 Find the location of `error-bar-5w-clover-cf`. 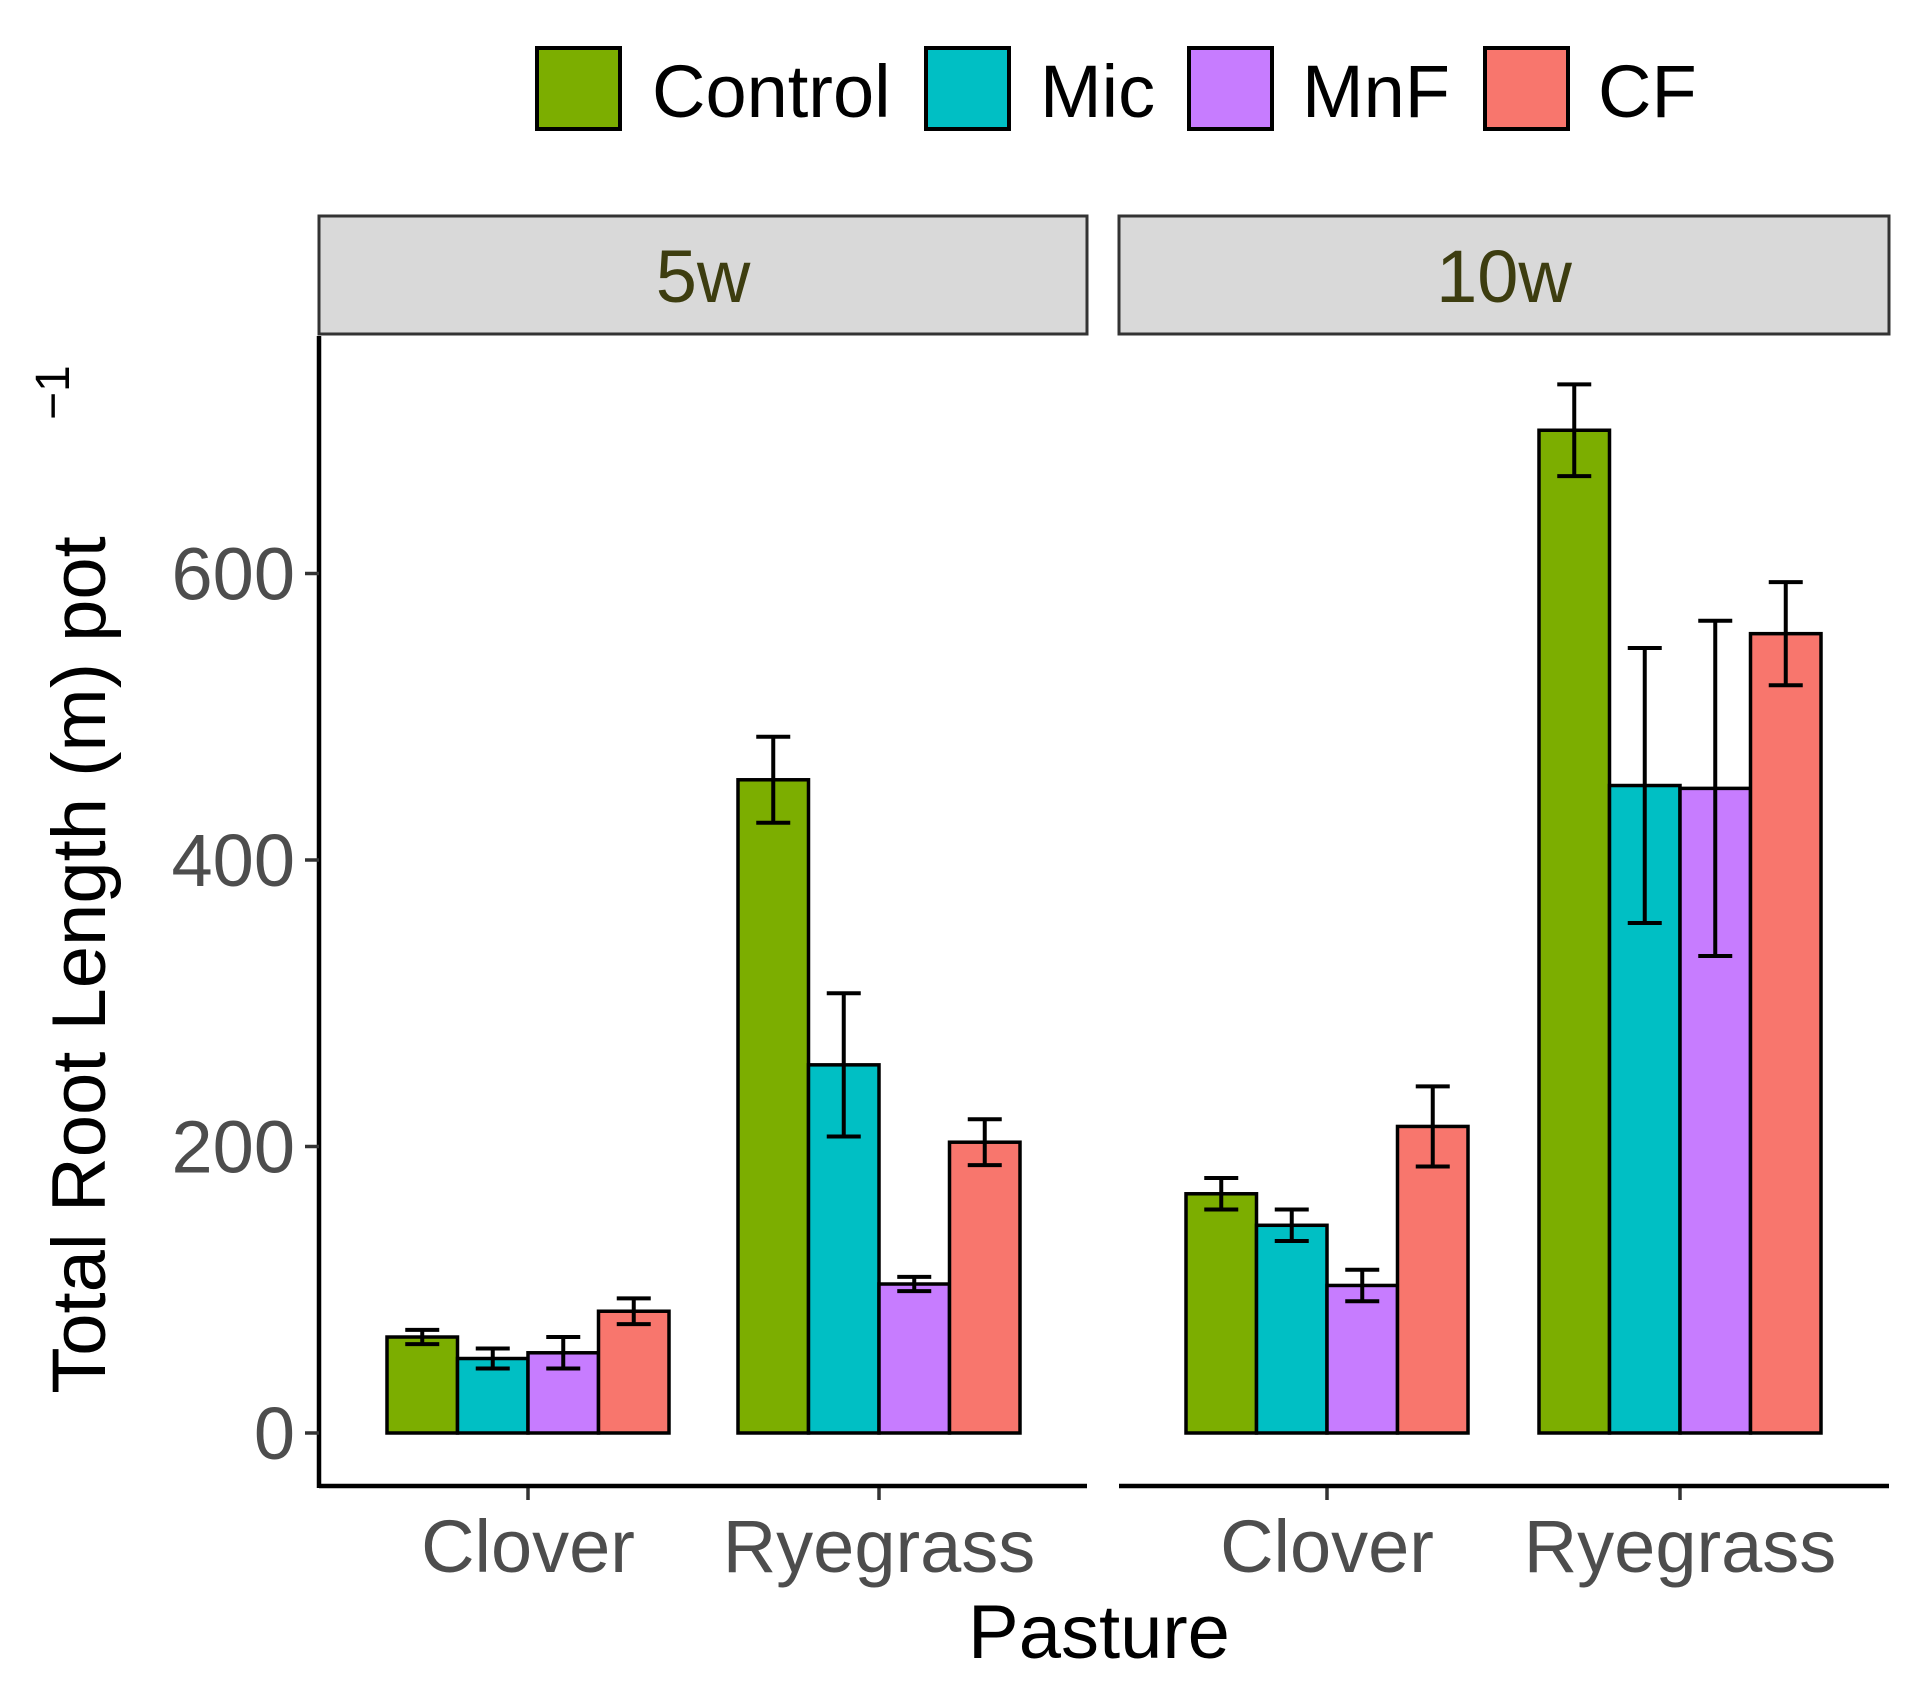

error-bar-5w-clover-cf is located at coordinates (633, 1311).